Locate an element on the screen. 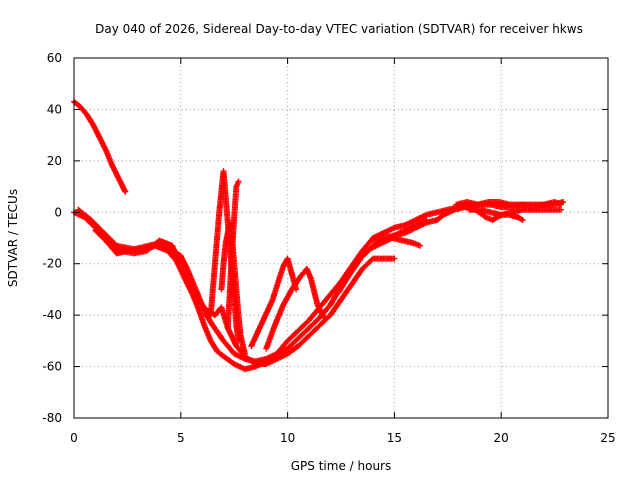  x-tick-label: 25 is located at coordinates (607, 438).